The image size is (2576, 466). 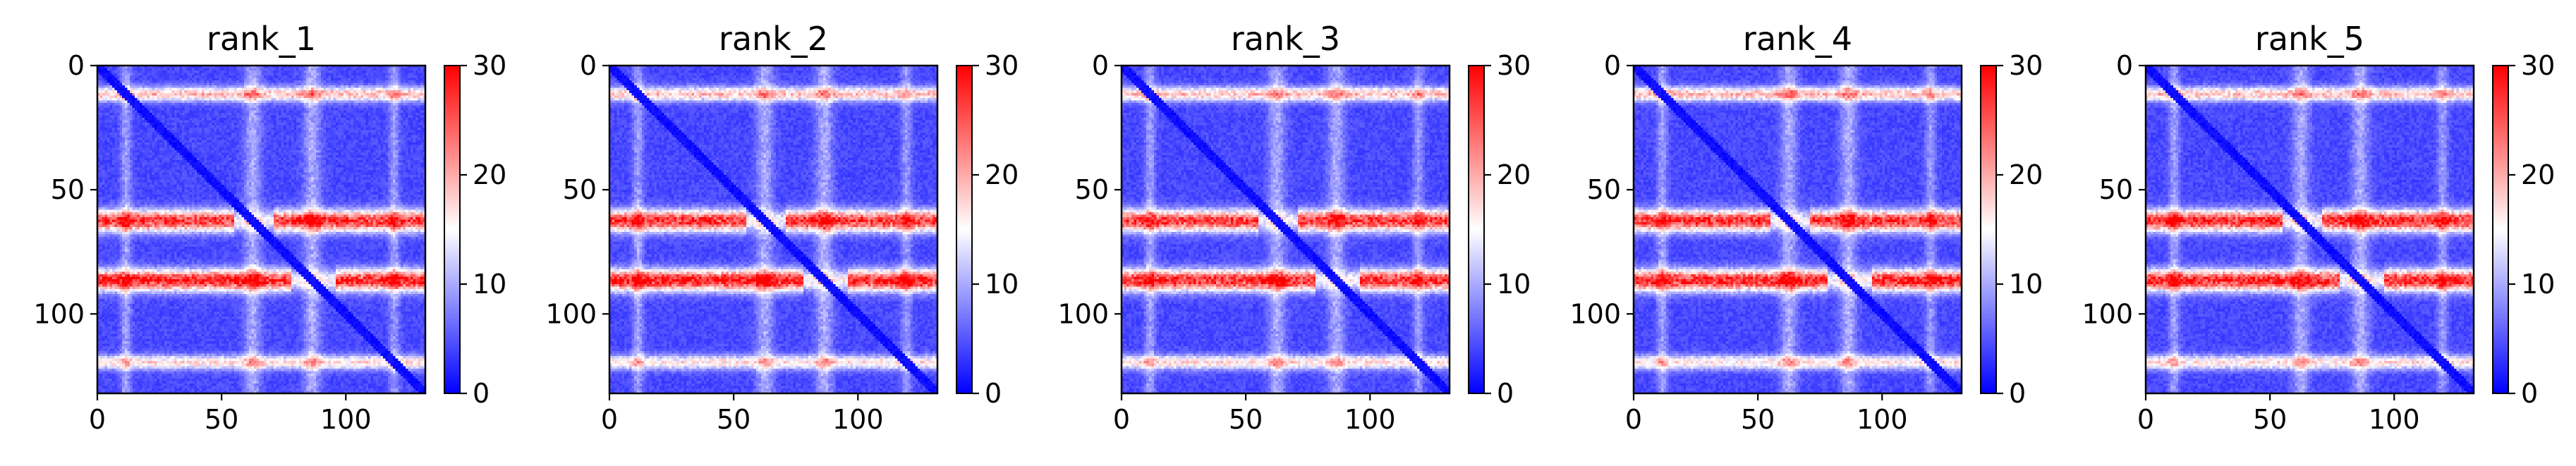 I want to click on panel-title: rank_3, so click(x=1285, y=39).